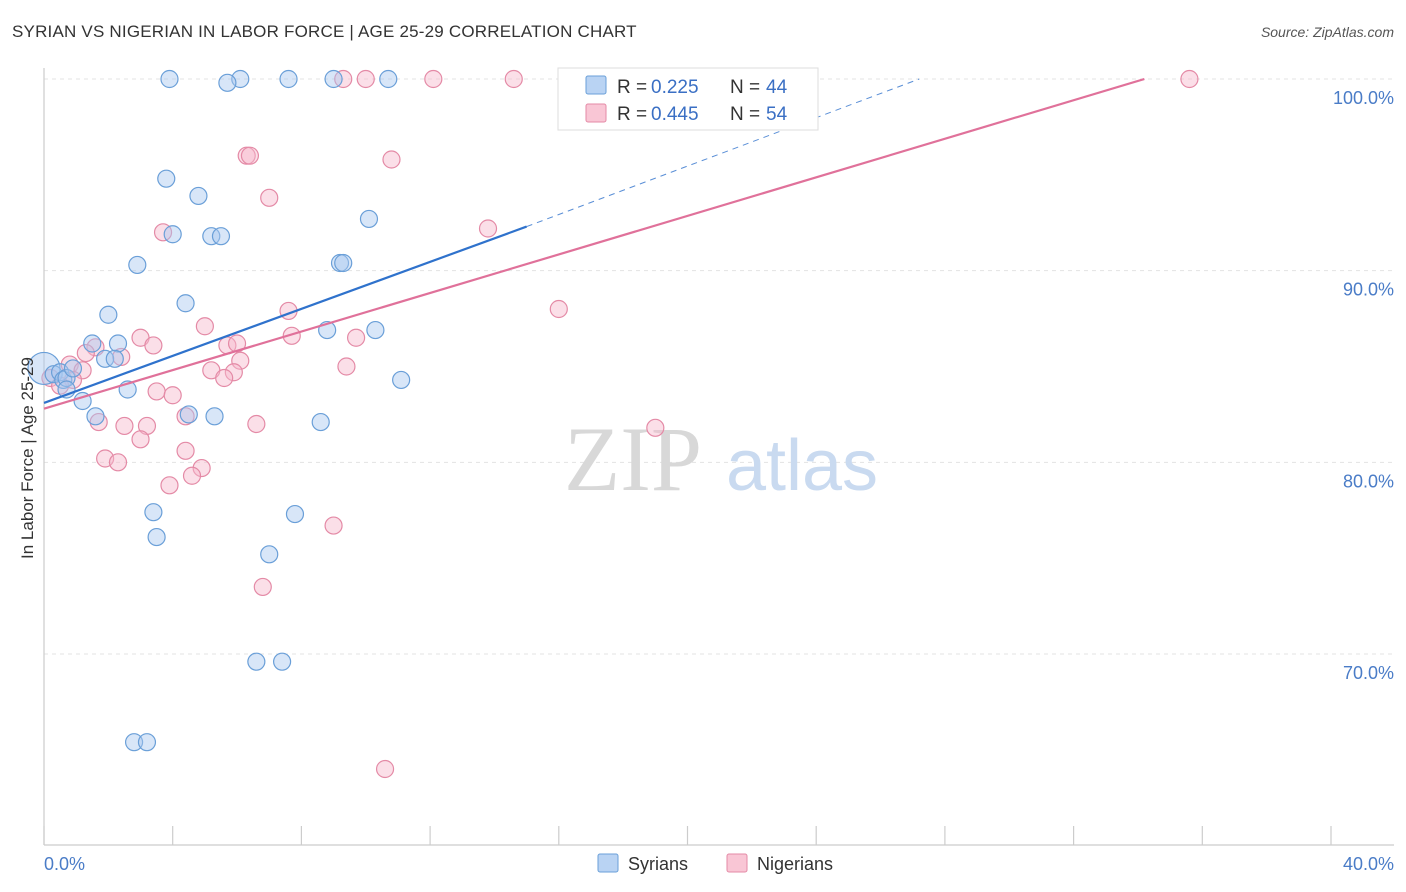  I want to click on legend-syrians-r-label: R =, so click(632, 87).